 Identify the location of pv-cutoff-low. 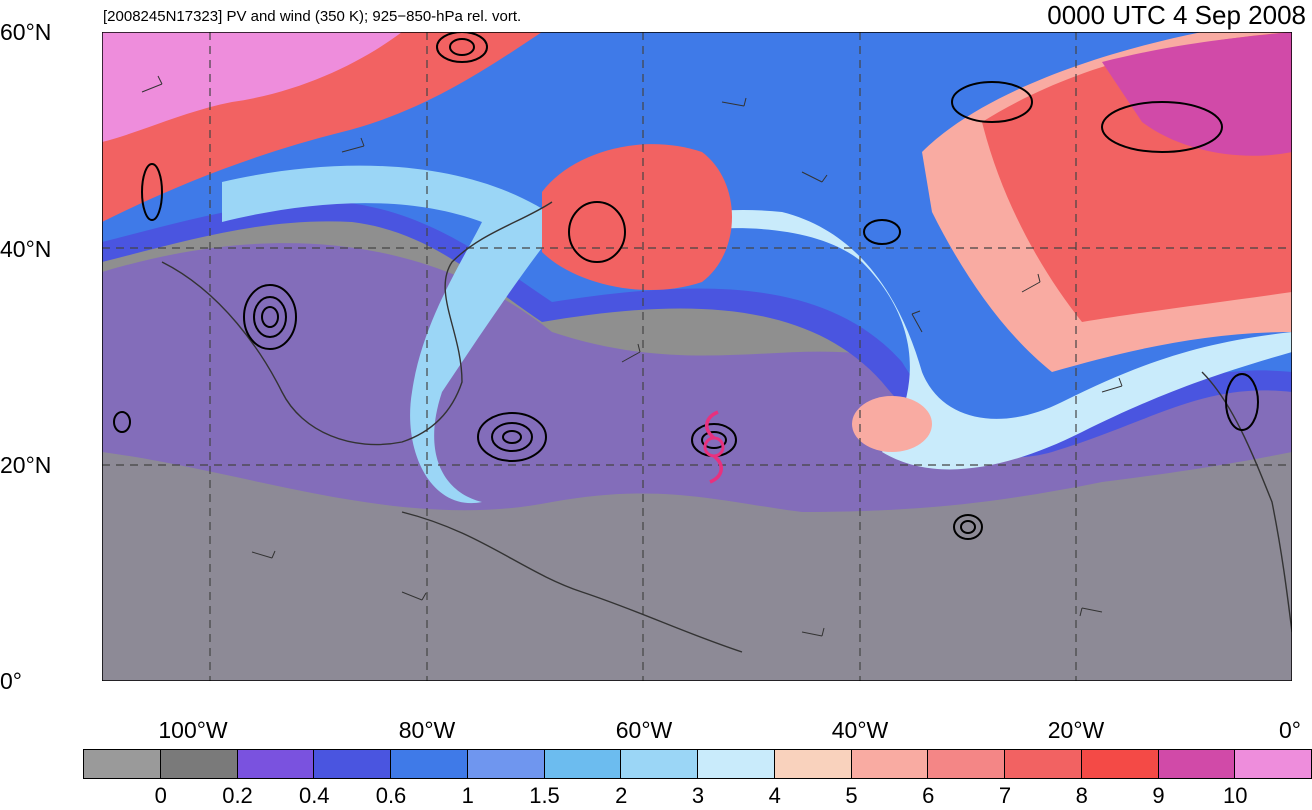
(637, 217).